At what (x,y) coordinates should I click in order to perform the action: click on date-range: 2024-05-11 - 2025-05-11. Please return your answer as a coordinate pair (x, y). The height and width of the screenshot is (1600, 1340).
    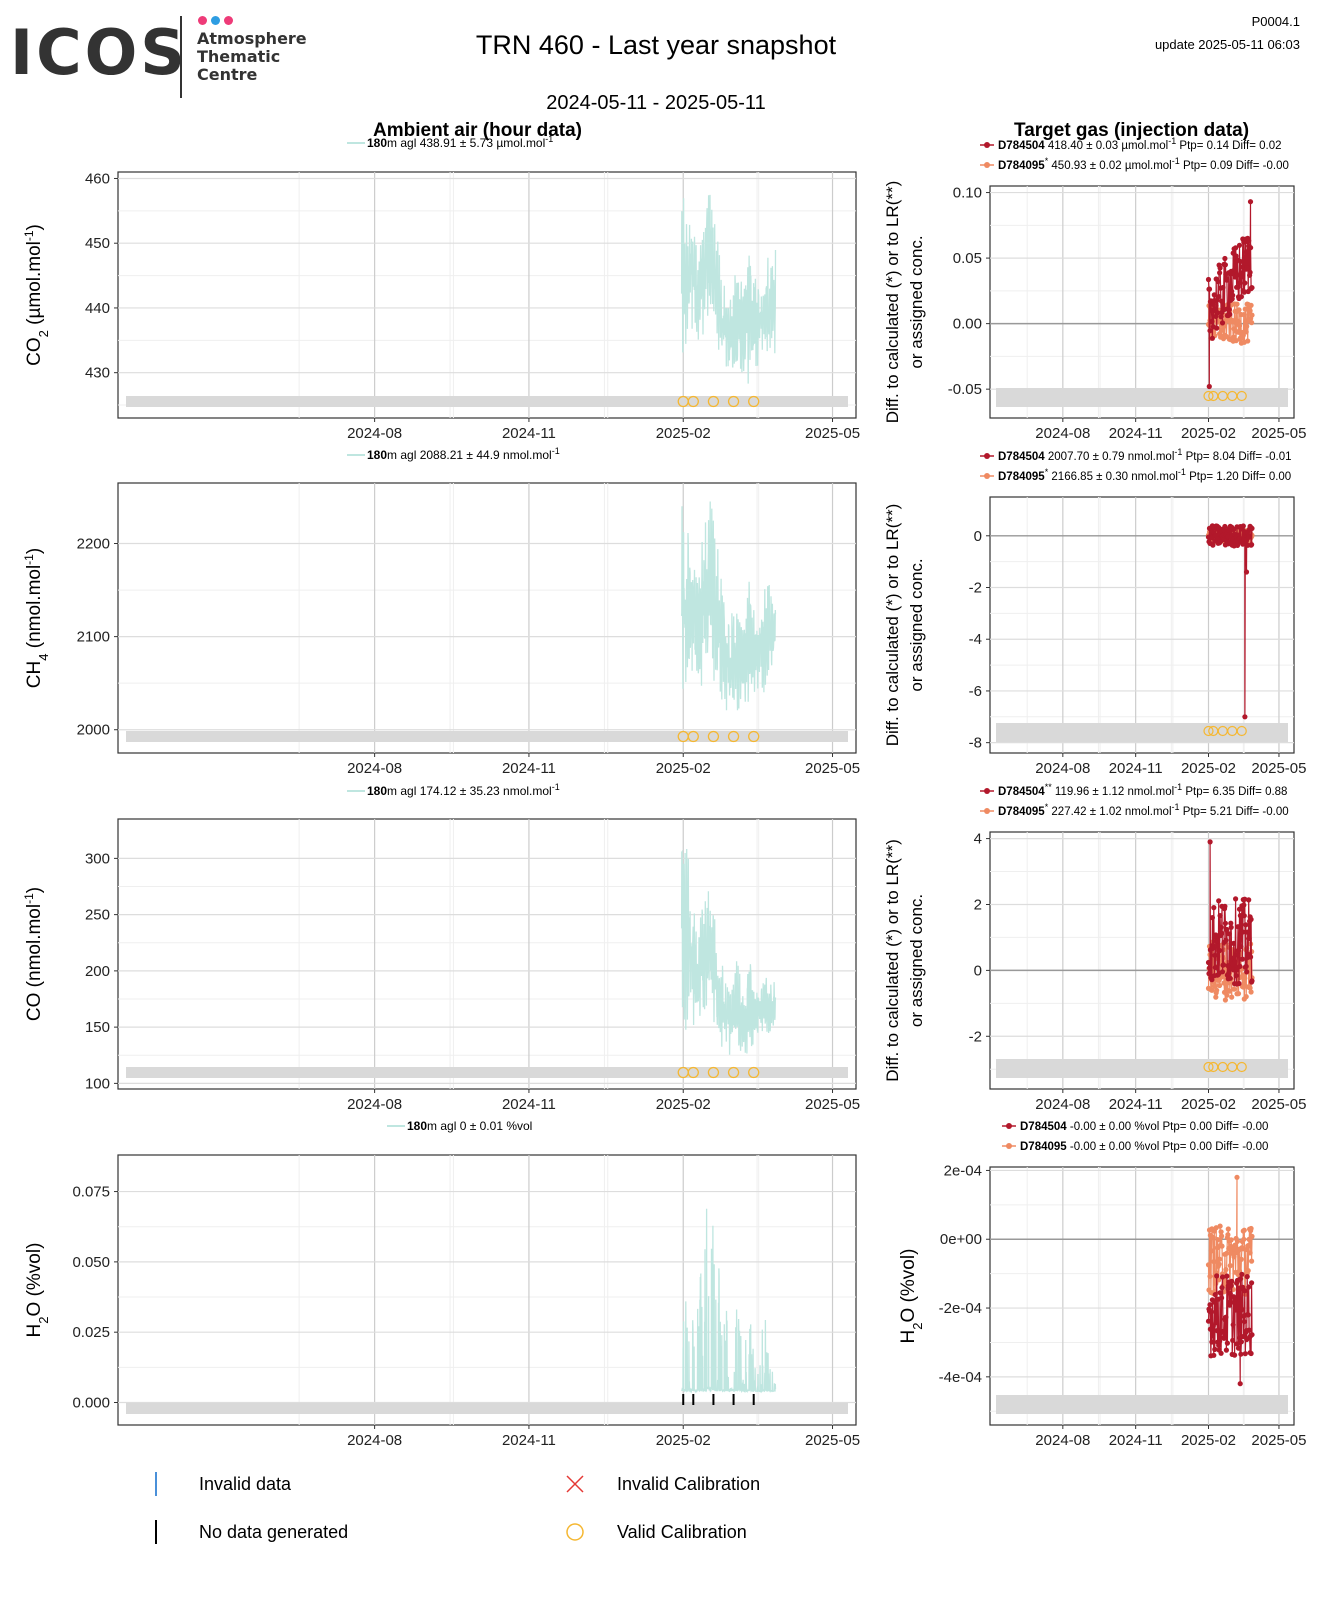
    Looking at the image, I should click on (656, 103).